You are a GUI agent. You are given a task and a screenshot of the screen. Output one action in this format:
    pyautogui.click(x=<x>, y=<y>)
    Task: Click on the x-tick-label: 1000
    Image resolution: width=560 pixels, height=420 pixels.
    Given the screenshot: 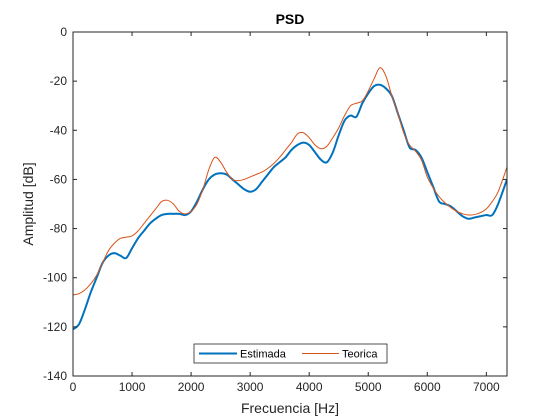 What is the action you would take?
    pyautogui.click(x=132, y=387)
    